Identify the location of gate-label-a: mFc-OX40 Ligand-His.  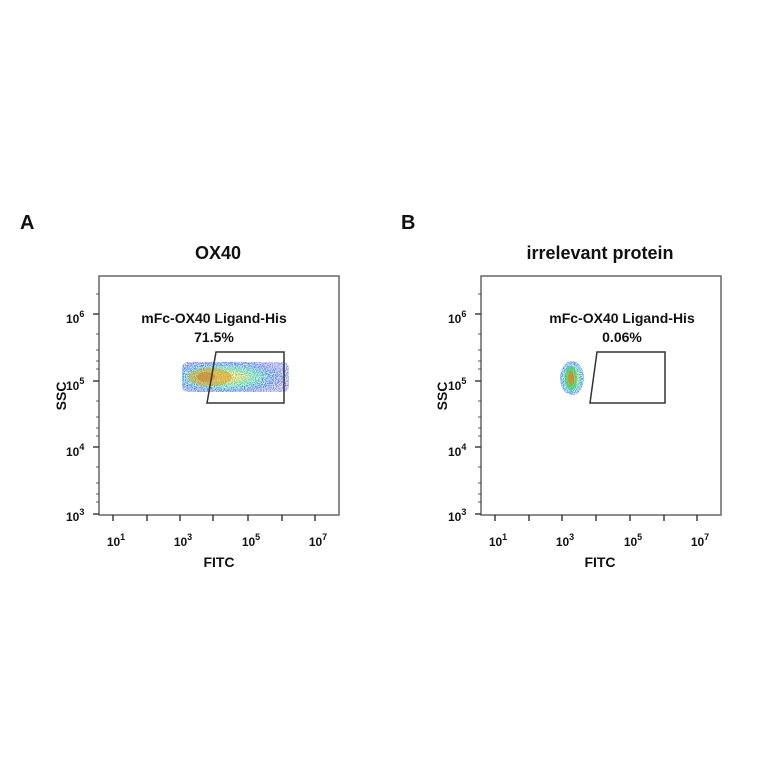
(214, 318).